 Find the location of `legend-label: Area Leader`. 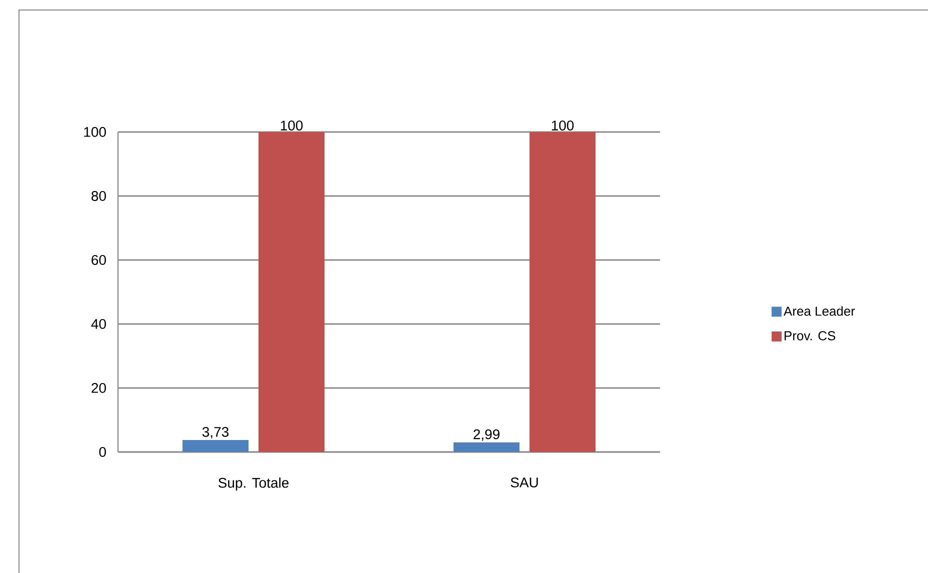

legend-label: Area Leader is located at coordinates (819, 311).